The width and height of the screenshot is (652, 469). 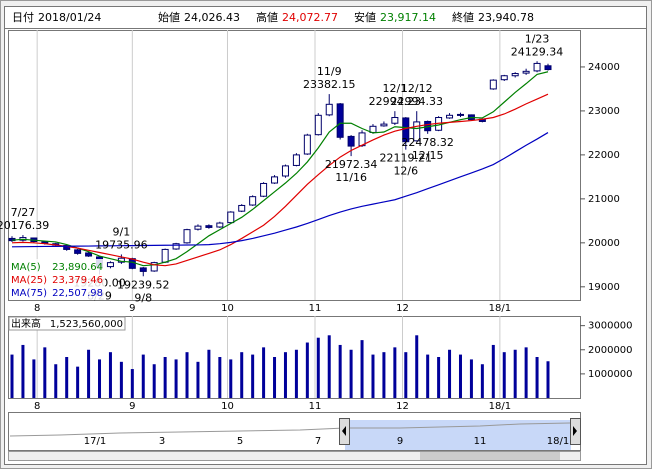 I want to click on annotation-price: 21972.34, so click(x=351, y=164).